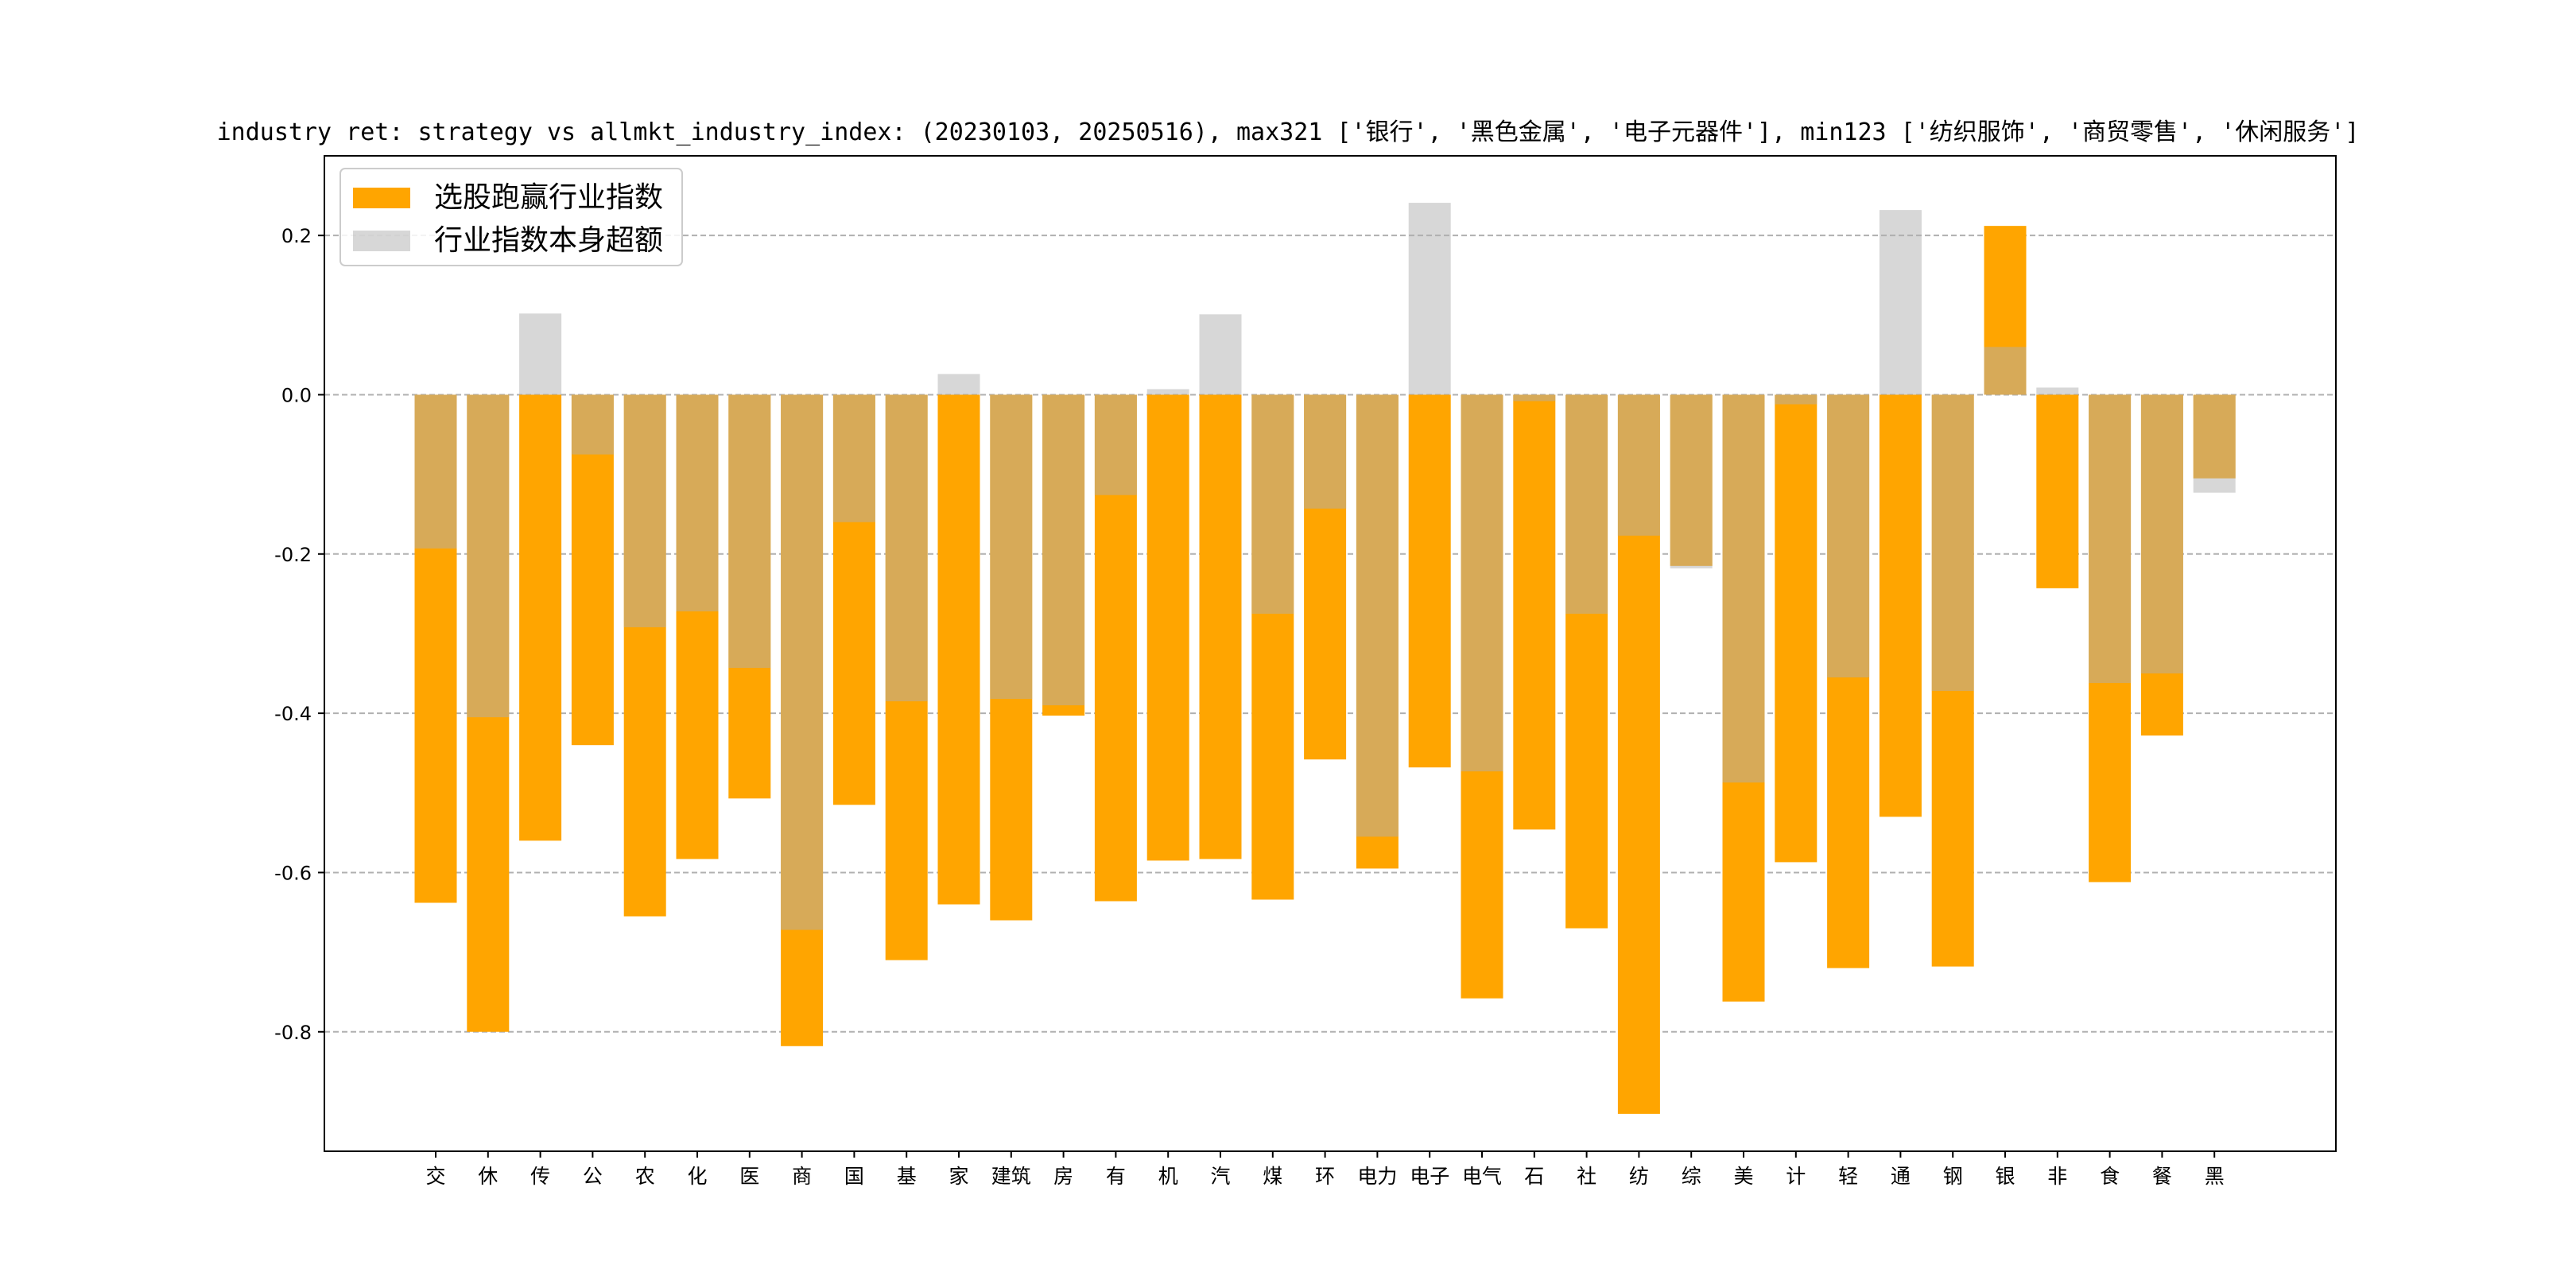 This screenshot has width=2576, height=1288. I want to click on y-tick-label: 0.2, so click(296, 236).